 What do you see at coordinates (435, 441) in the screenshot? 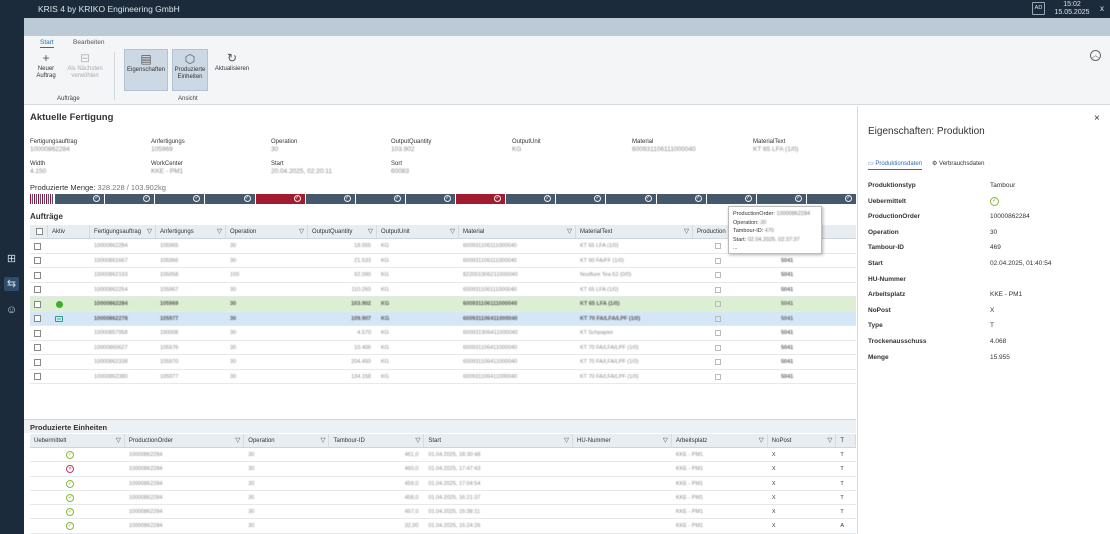
I see `col-header-label: Start` at bounding box center [435, 441].